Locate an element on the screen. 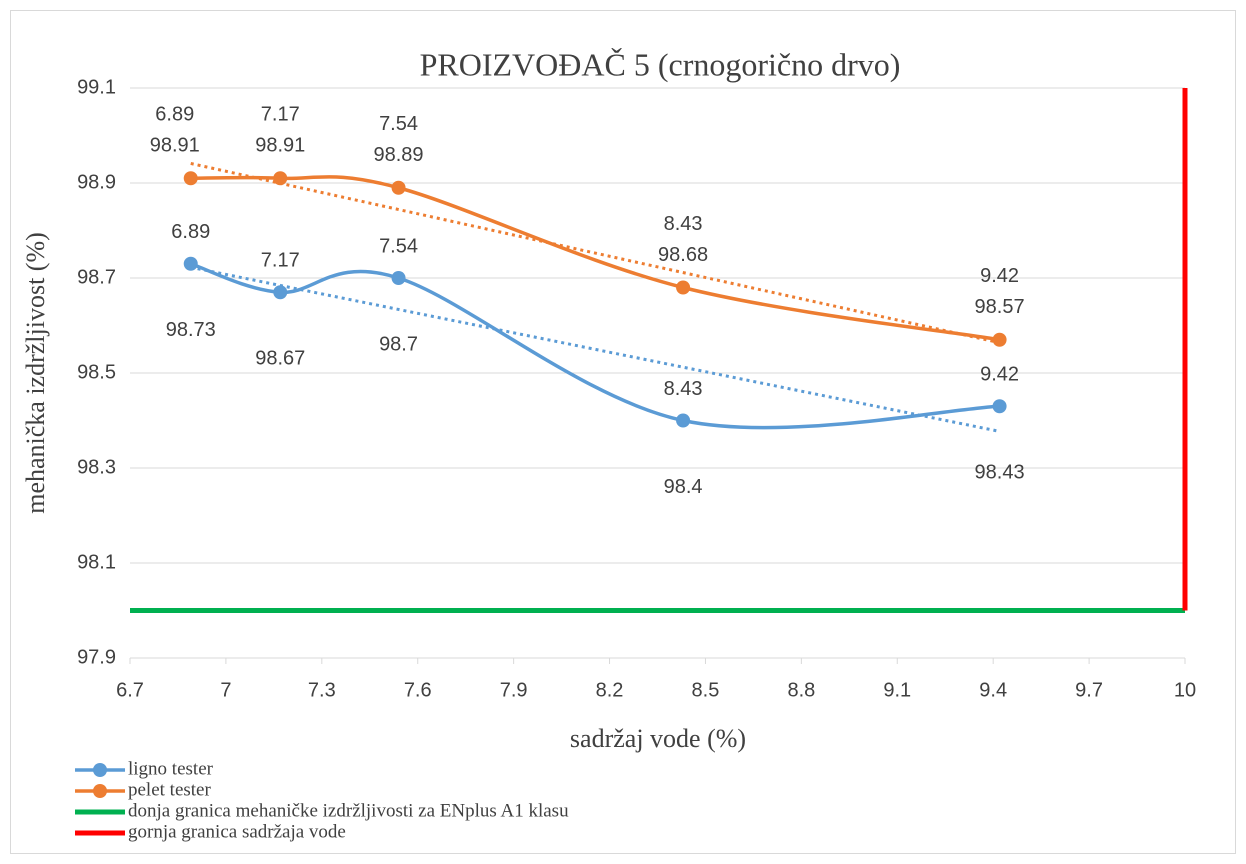 This screenshot has width=1246, height=864. data-label: 98.7 is located at coordinates (398, 344).